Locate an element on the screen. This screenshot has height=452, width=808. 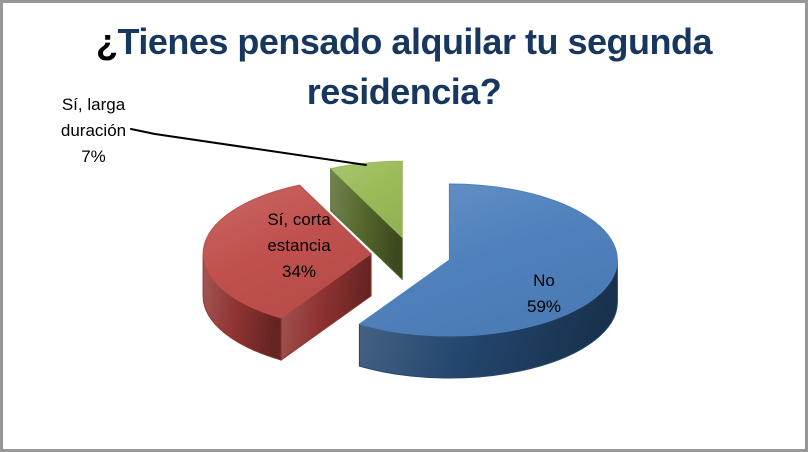
slice-label-si-corta-estancia: Sí, corta estancia 34% is located at coordinates (299, 246).